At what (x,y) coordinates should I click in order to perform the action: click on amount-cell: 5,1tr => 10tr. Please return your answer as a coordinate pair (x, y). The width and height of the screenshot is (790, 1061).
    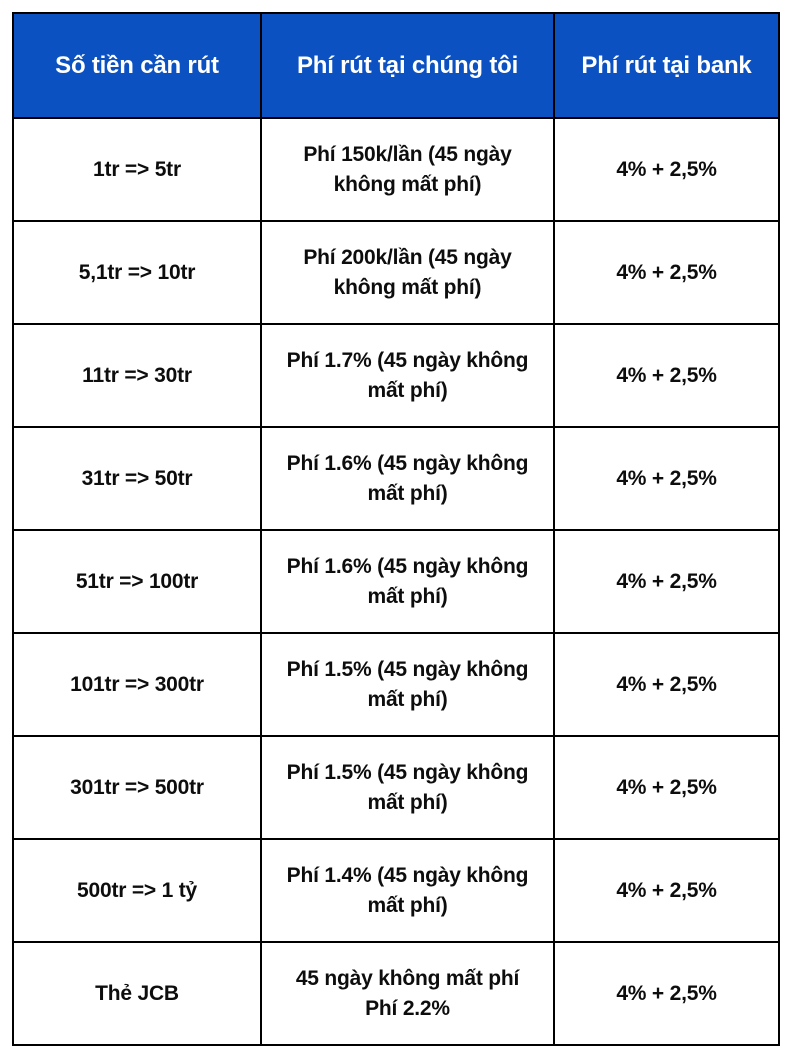
    Looking at the image, I should click on (137, 272).